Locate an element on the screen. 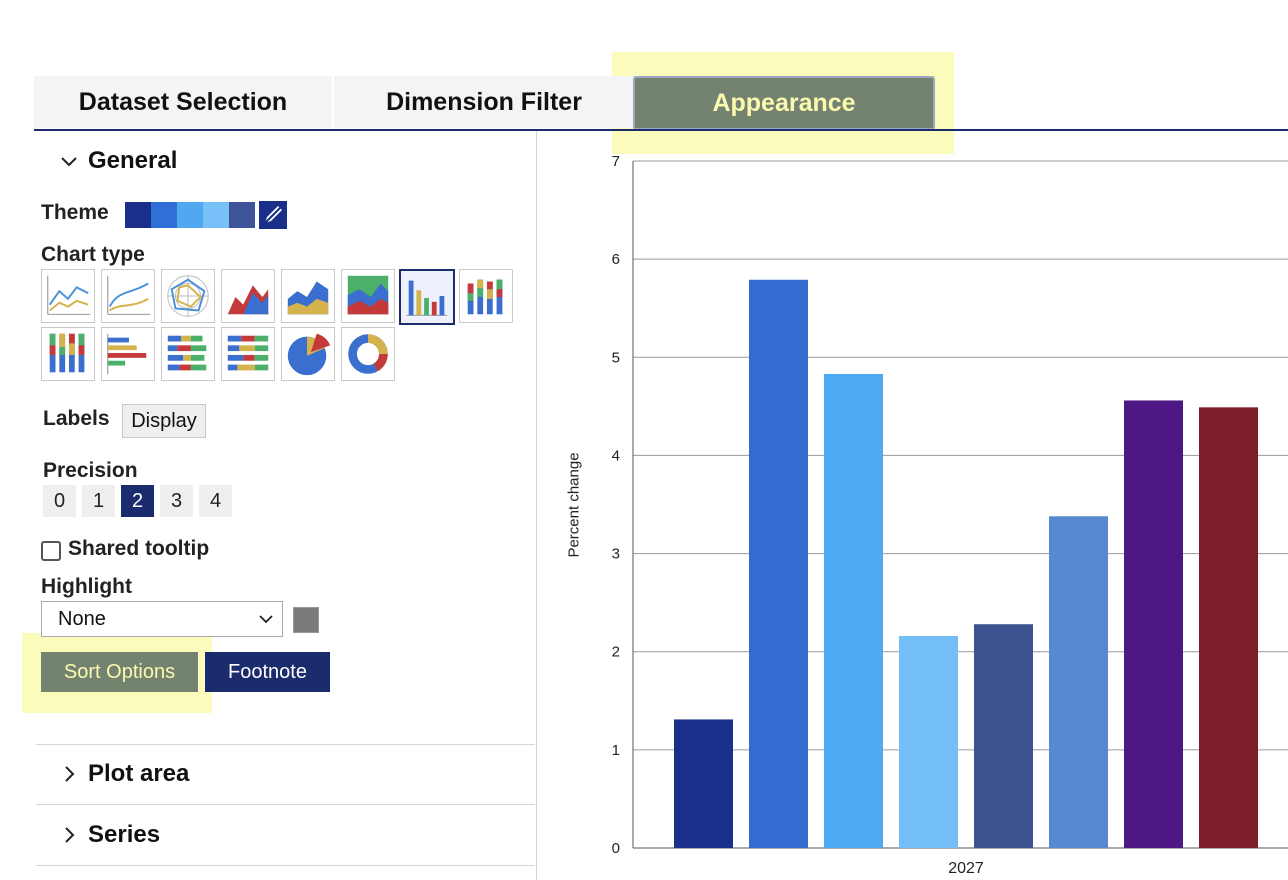 This screenshot has height=880, width=1288. chart-type-line is located at coordinates (68, 296).